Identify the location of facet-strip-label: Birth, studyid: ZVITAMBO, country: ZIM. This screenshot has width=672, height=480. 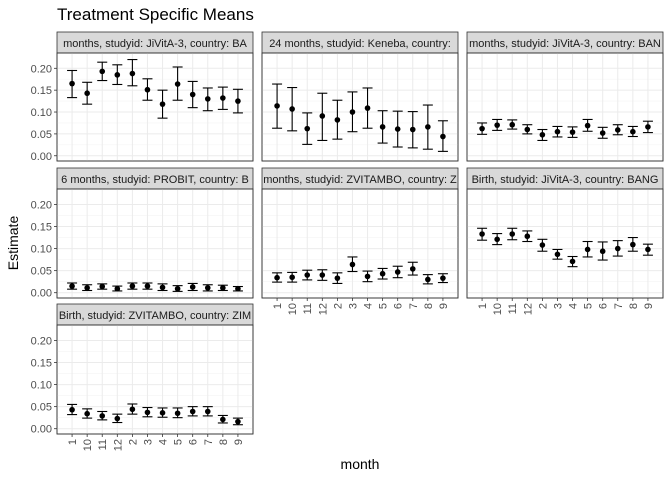
(155, 316).